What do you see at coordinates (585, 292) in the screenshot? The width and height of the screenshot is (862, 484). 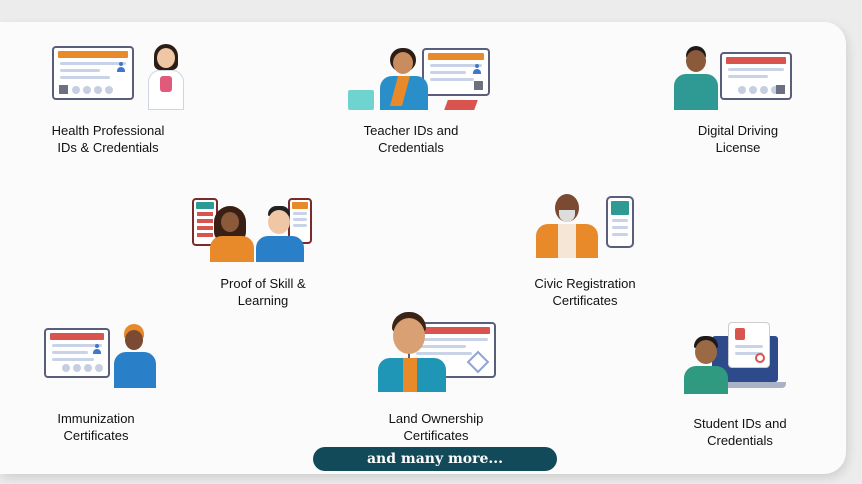 I see `civic-registration-label: Civic Registration Certificates` at bounding box center [585, 292].